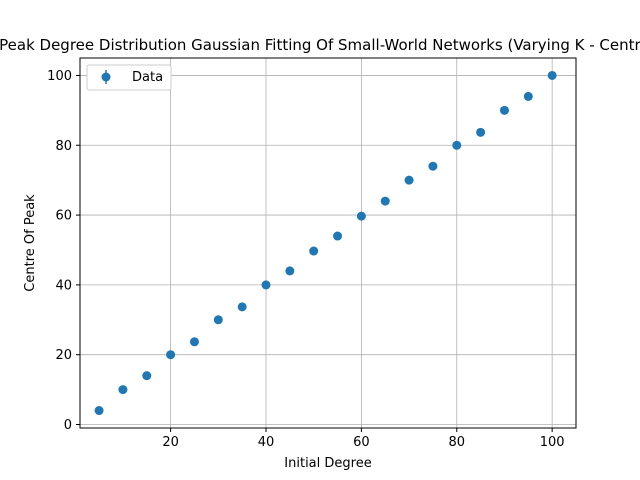 The image size is (640, 480). I want to click on y-axis-ticks: 0 20 40 60 80 100, so click(63, 251).